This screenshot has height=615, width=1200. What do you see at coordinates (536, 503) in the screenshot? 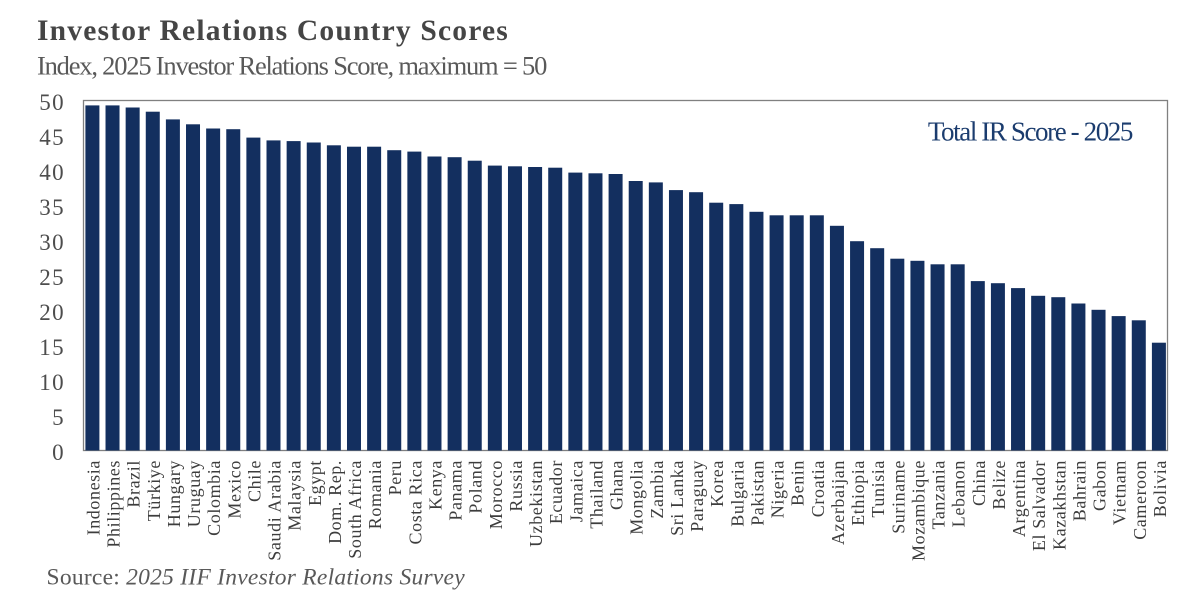
I see `svg-text: Uzbekistan` at bounding box center [536, 503].